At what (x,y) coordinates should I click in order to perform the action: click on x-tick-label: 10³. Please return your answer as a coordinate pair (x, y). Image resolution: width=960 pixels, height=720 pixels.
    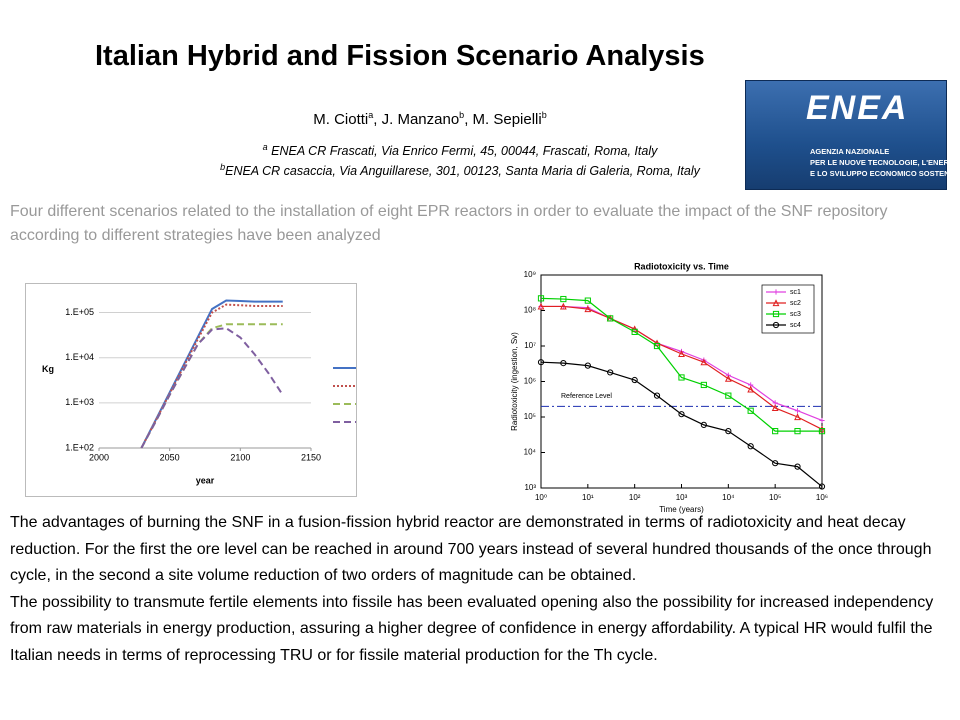
    Looking at the image, I should click on (682, 497).